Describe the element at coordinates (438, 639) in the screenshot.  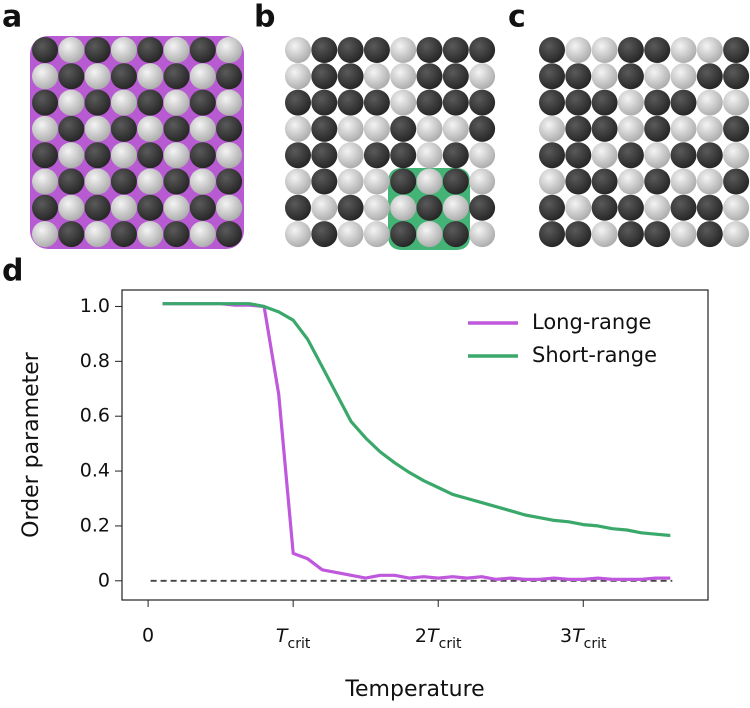
I see `x-tick-label: 2Tcrit` at that location.